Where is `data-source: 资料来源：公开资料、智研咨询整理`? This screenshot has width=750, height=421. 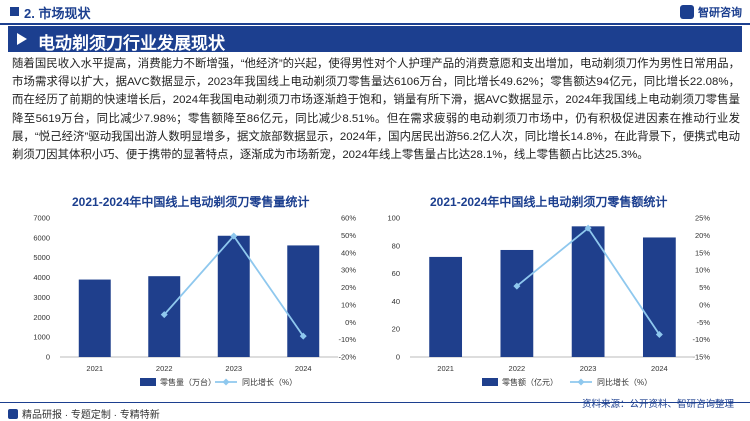
data-source: 资料来源：公开资料、智研咨询整理 is located at coordinates (657, 404).